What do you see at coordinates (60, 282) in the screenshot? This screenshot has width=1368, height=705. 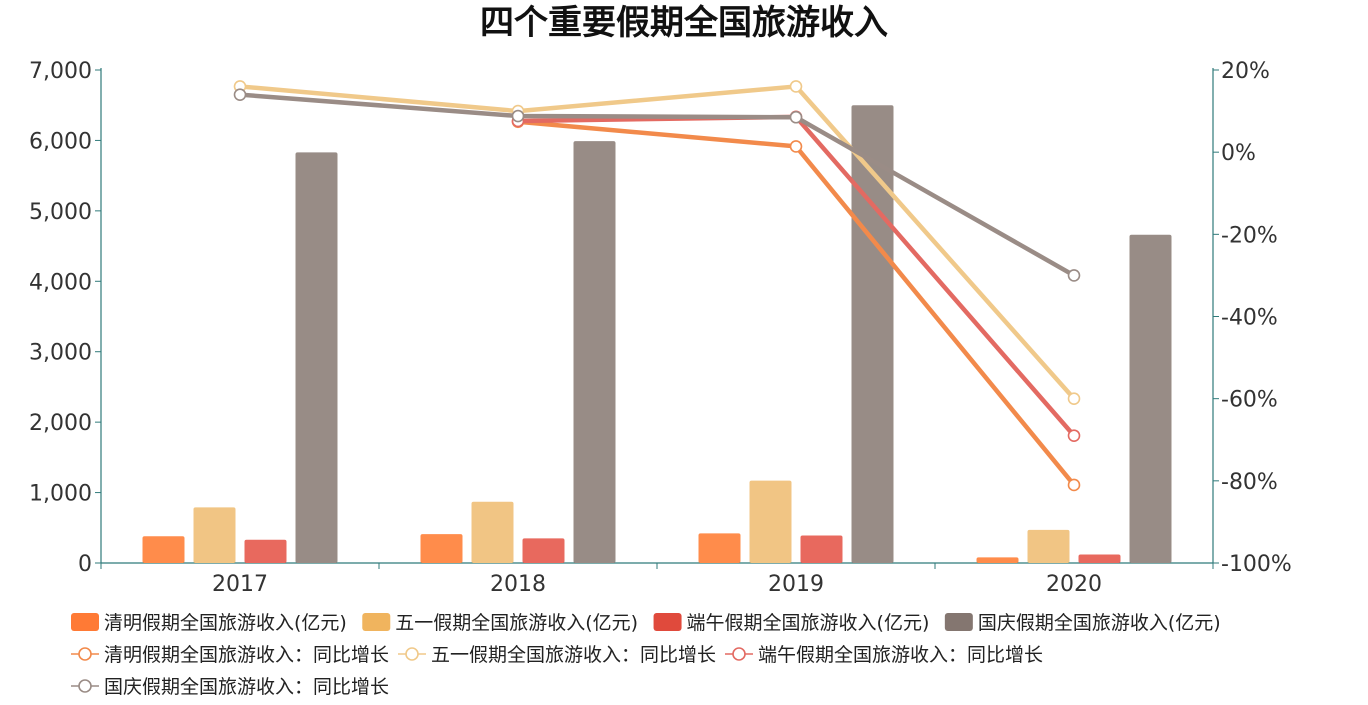 I see `left-axis-tick-label: 4,000` at bounding box center [60, 282].